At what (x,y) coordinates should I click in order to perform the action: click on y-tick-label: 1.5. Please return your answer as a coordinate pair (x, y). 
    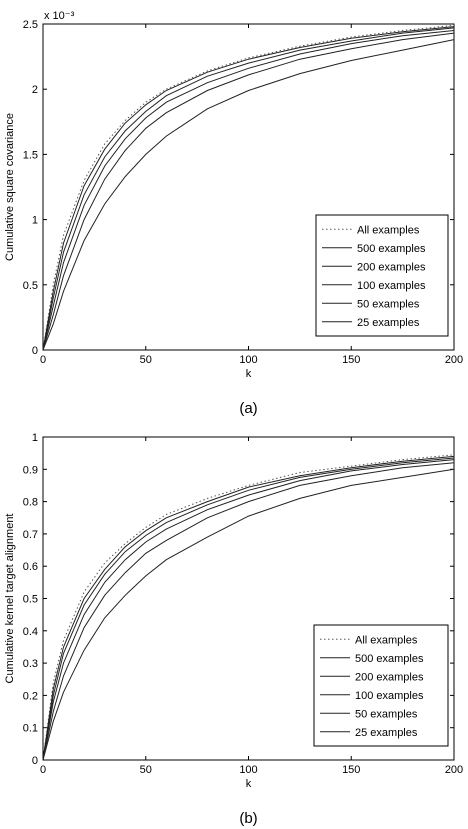
    Looking at the image, I should click on (30, 155).